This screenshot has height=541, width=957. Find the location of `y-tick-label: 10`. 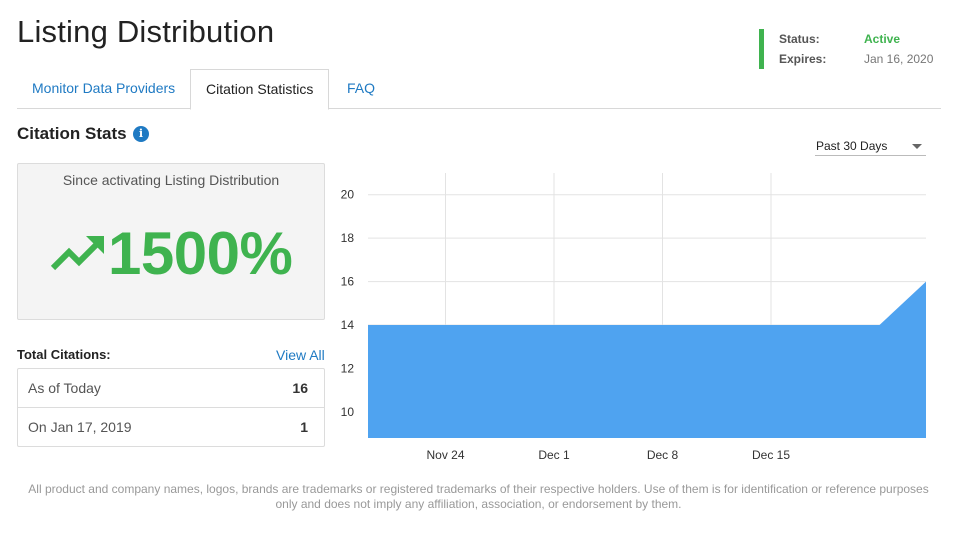

y-tick-label: 10 is located at coordinates (348, 412).